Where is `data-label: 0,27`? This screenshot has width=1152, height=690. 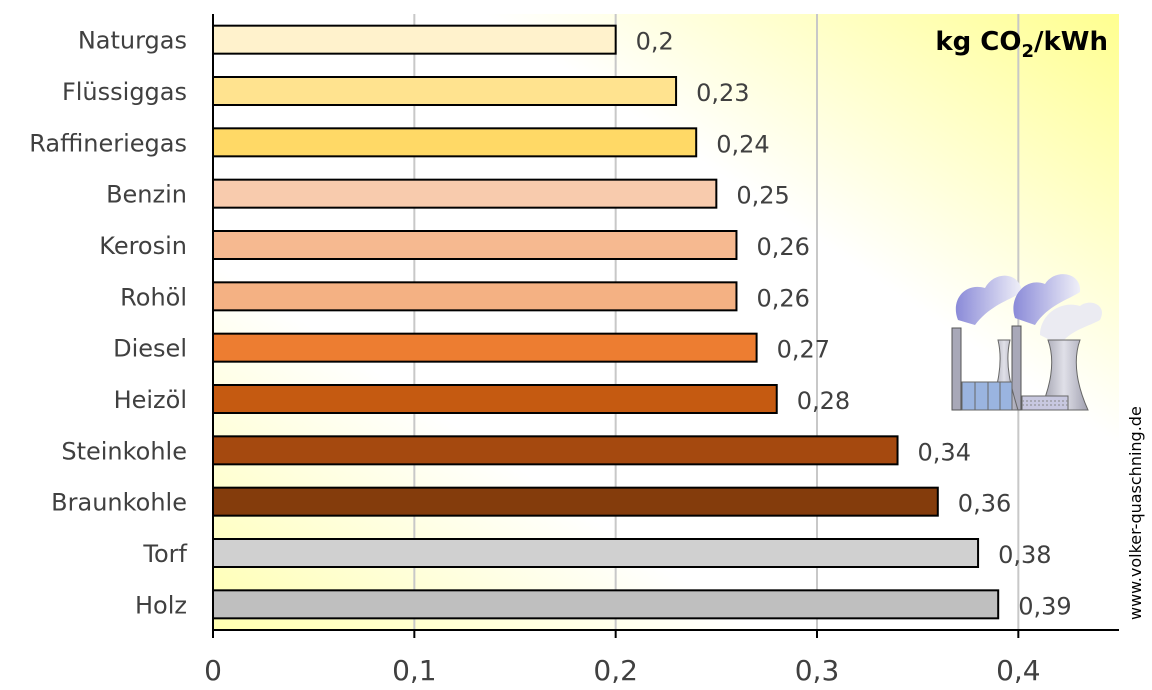
data-label: 0,27 is located at coordinates (803, 350).